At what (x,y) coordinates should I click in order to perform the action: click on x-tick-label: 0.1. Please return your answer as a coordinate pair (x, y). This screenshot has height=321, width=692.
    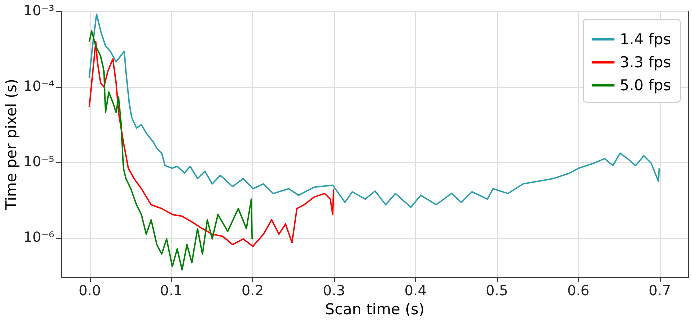
    Looking at the image, I should click on (171, 292).